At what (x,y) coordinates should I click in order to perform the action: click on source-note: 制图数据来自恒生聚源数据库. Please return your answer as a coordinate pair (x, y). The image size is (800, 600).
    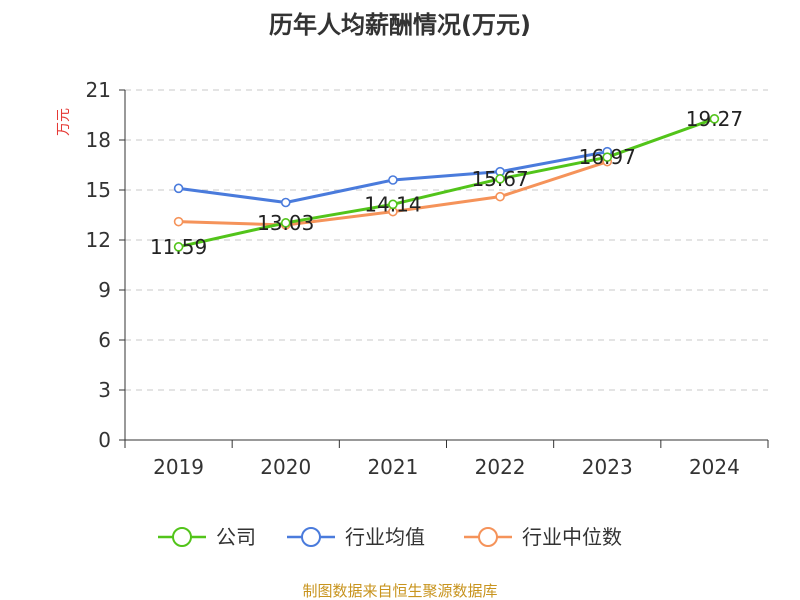
    Looking at the image, I should click on (399, 591).